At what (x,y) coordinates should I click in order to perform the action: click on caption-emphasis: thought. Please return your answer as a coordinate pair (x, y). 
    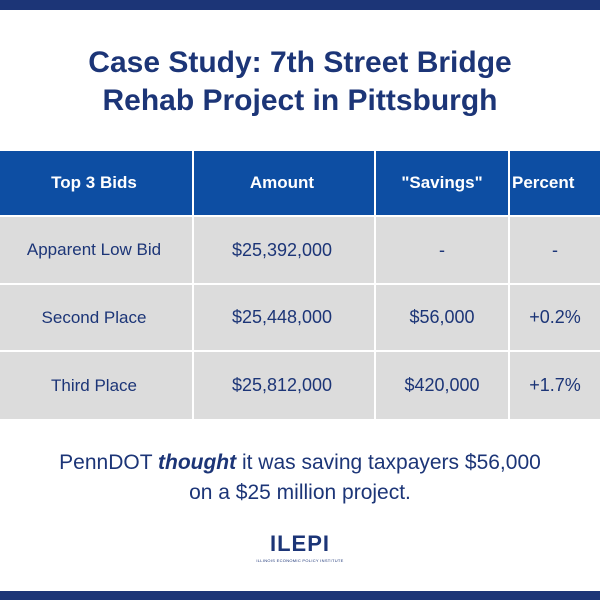
    Looking at the image, I should click on (197, 462).